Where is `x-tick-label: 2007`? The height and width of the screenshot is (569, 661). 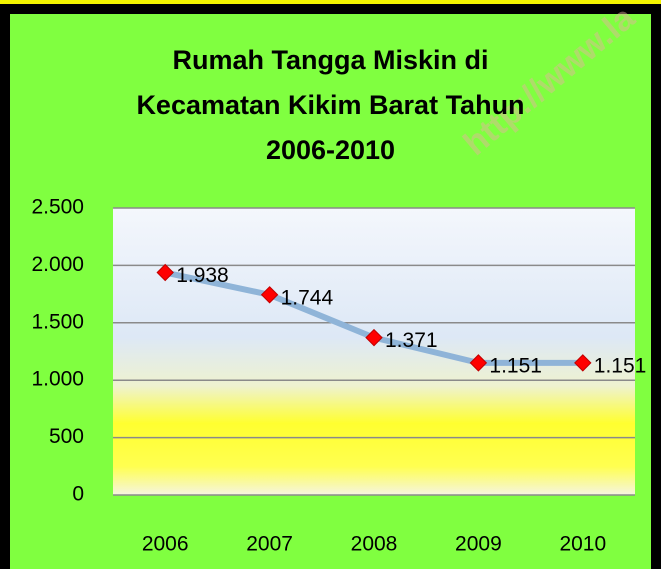 x-tick-label: 2007 is located at coordinates (269, 544).